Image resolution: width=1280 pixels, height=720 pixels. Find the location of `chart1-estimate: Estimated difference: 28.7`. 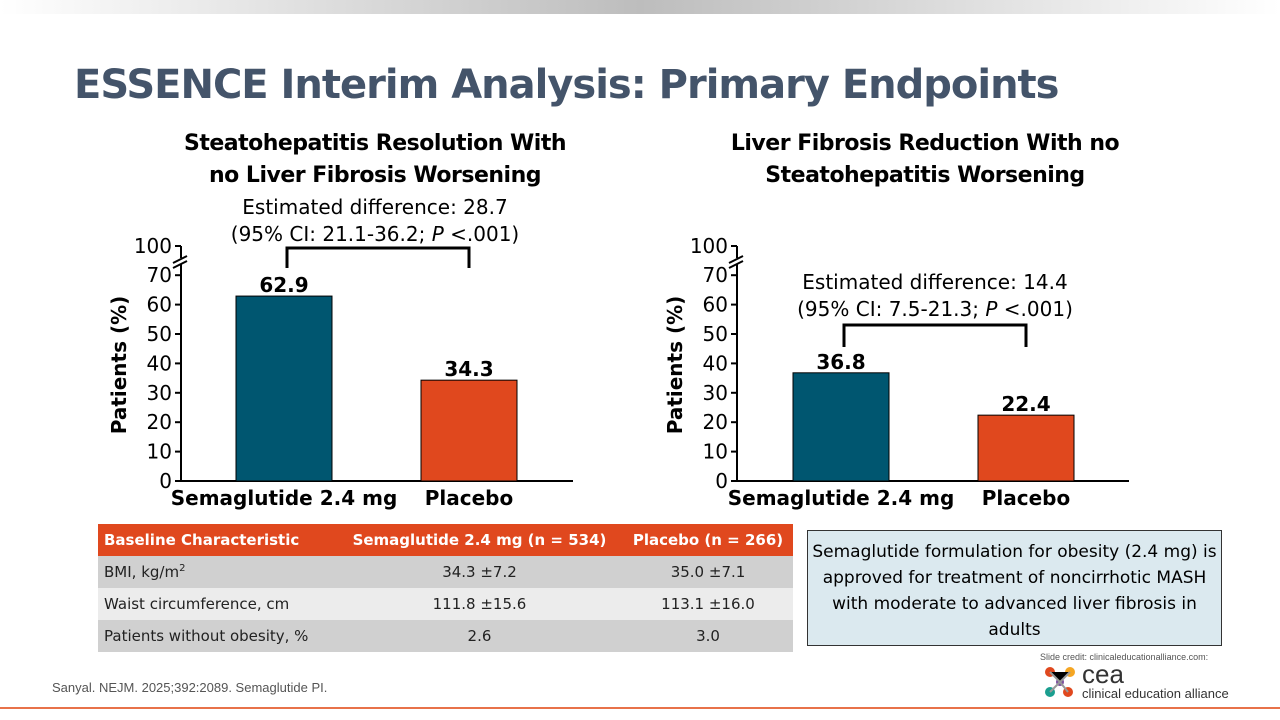

chart1-estimate: Estimated difference: 28.7 is located at coordinates (375, 207).